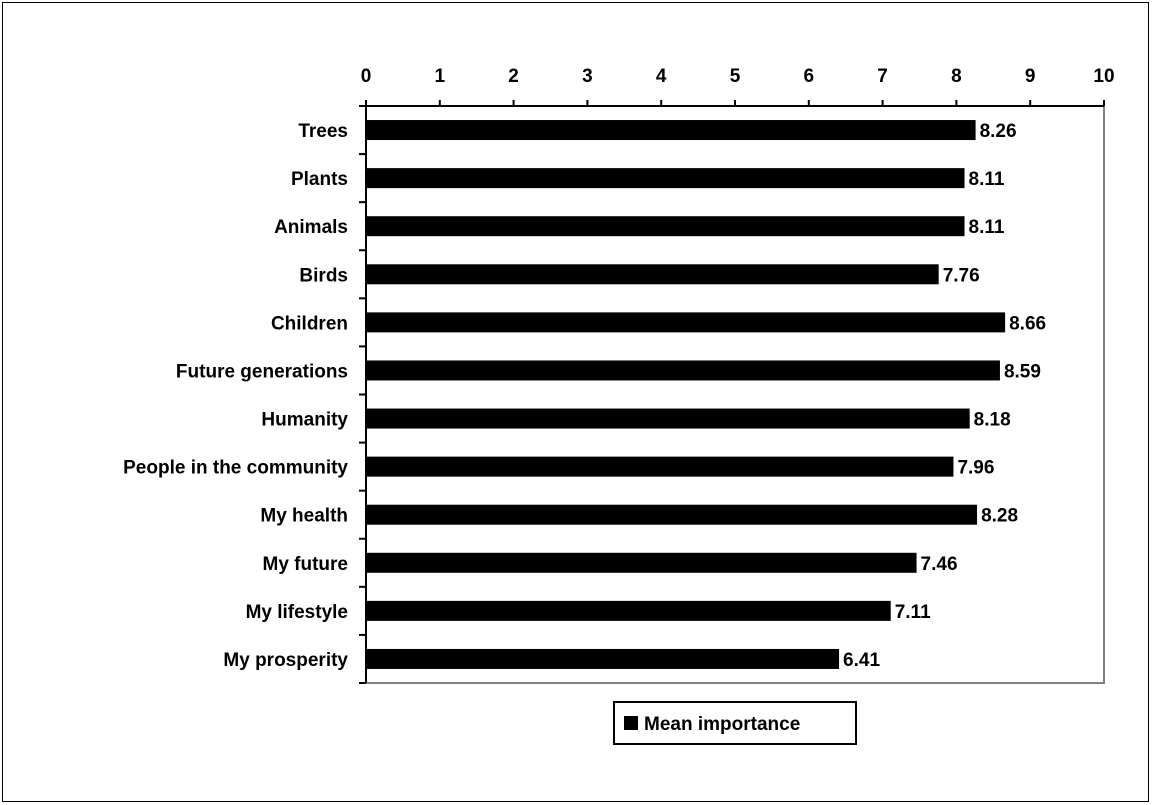 This screenshot has height=805, width=1152. Describe the element at coordinates (304, 516) in the screenshot. I see `category-label: My health` at that location.